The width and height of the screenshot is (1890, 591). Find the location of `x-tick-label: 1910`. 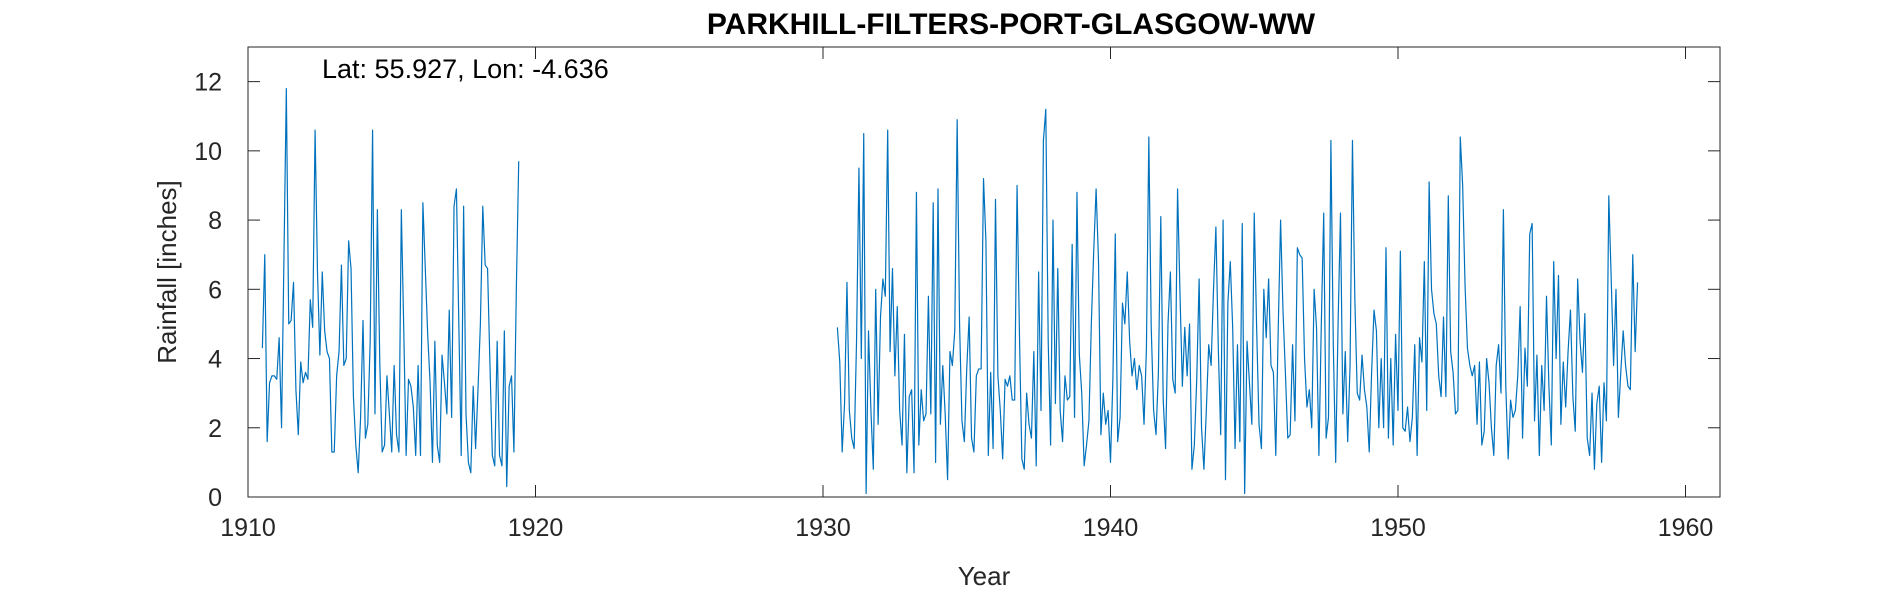

x-tick-label: 1910 is located at coordinates (248, 528).